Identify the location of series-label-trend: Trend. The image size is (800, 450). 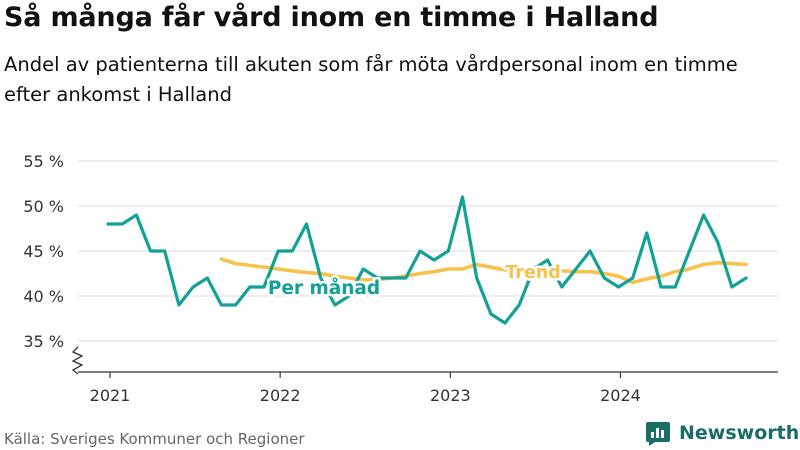
(533, 273).